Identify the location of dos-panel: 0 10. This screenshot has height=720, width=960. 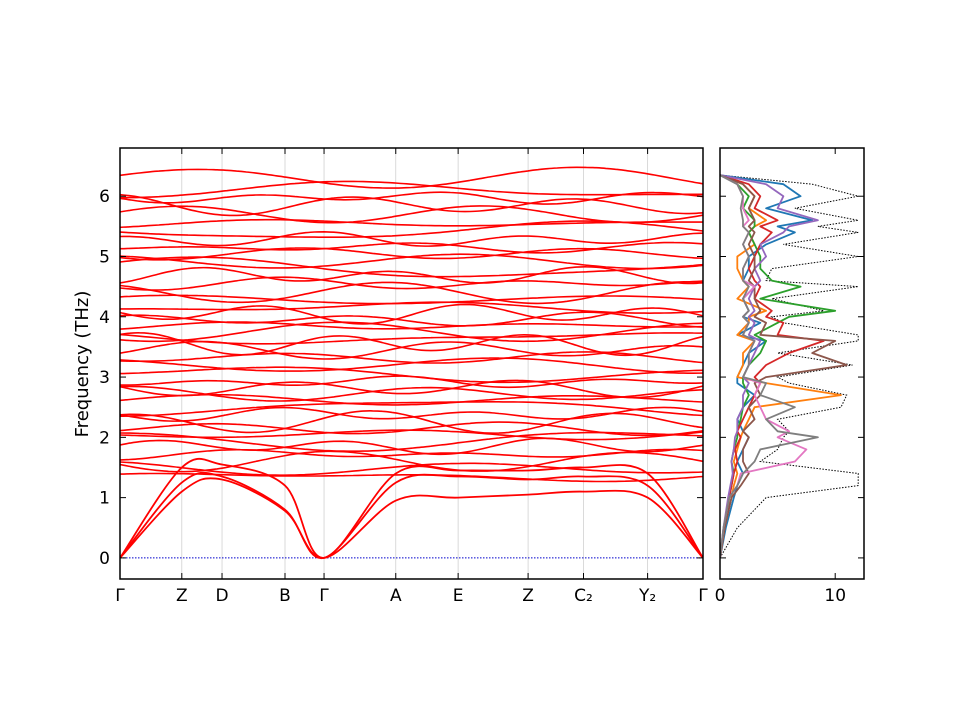
(790, 376).